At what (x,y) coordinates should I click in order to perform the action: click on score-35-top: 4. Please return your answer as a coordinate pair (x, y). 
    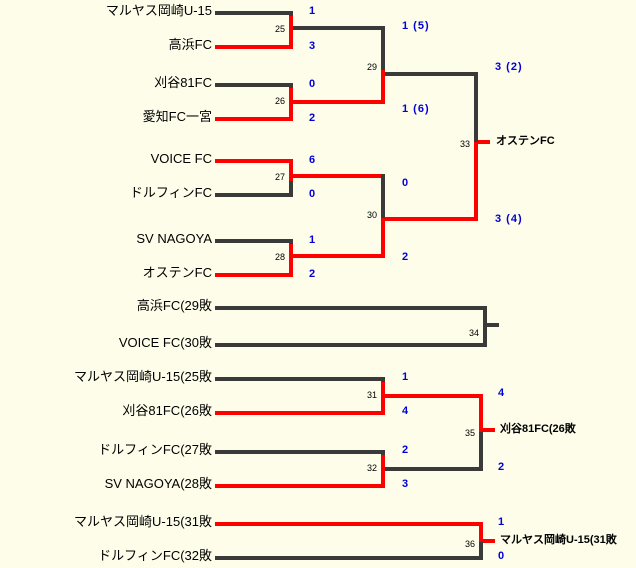
    Looking at the image, I should click on (502, 393).